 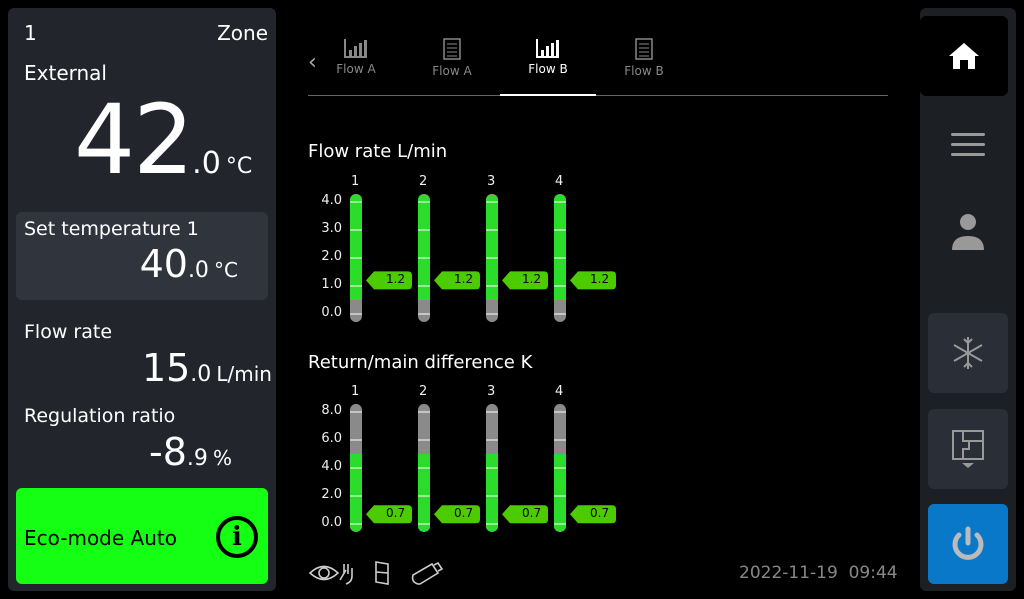 I want to click on tab-active-indicator, so click(x=548, y=95).